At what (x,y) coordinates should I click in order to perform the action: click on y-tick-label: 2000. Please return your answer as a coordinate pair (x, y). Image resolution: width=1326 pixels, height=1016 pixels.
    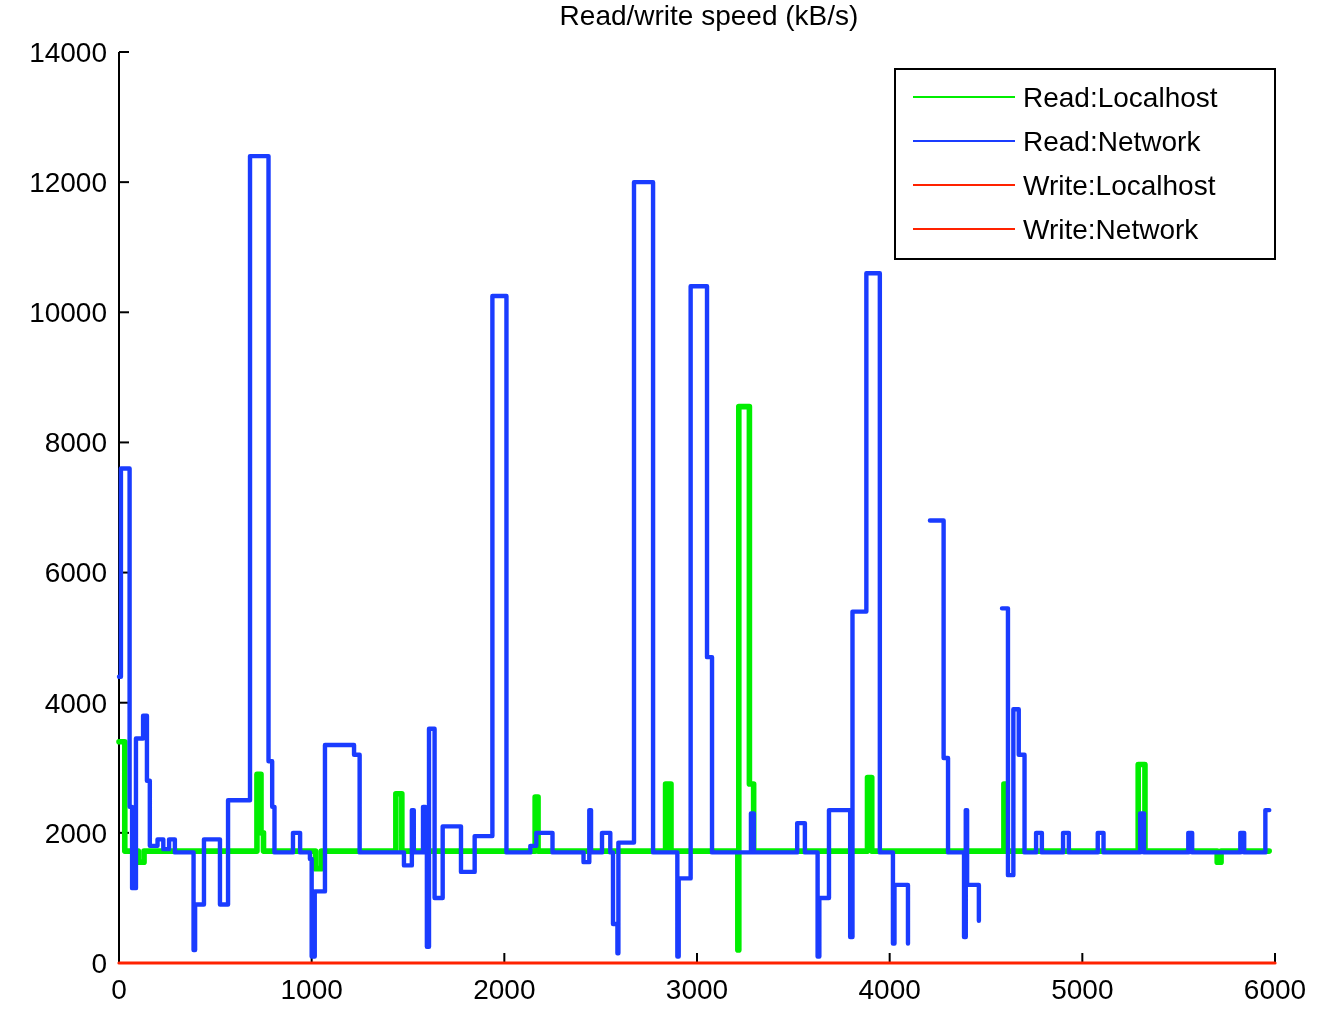
    Looking at the image, I should click on (75, 833).